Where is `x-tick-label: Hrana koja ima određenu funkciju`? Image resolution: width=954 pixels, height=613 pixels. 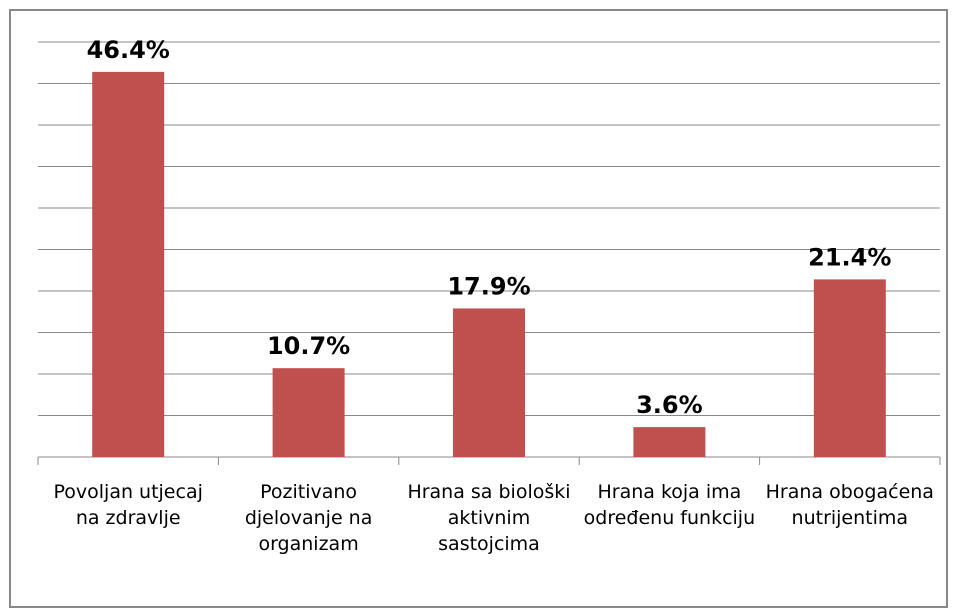
x-tick-label: Hrana koja ima određenu funkciju is located at coordinates (669, 505).